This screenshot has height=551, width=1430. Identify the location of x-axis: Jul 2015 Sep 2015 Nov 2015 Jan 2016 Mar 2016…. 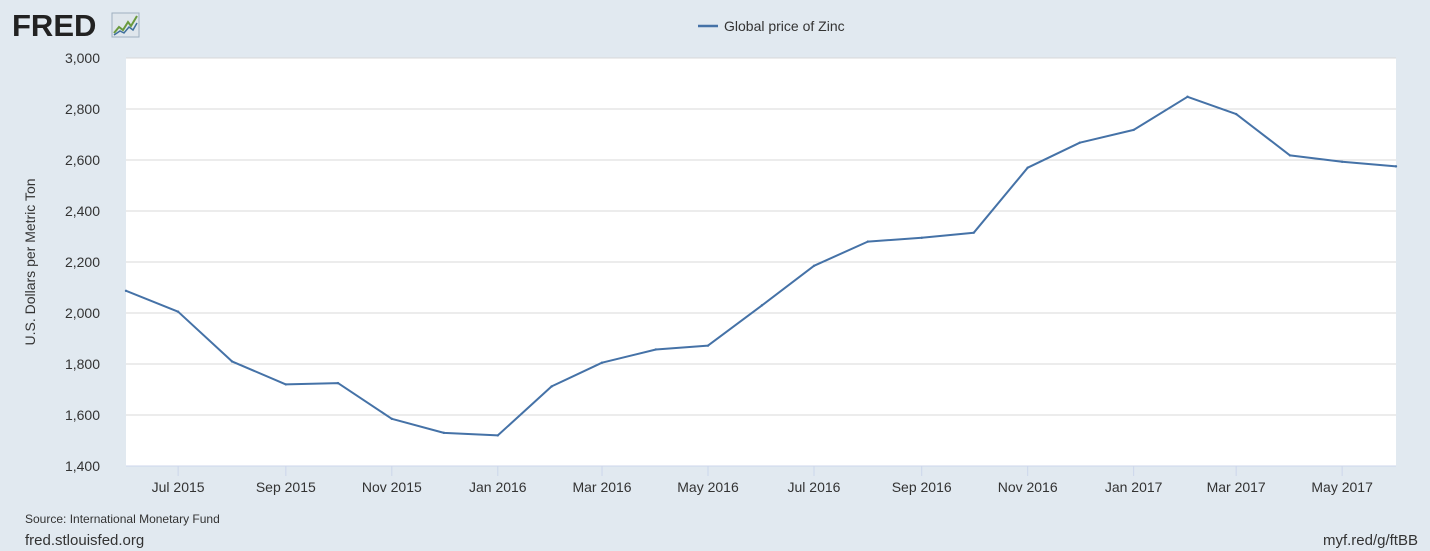
(761, 480).